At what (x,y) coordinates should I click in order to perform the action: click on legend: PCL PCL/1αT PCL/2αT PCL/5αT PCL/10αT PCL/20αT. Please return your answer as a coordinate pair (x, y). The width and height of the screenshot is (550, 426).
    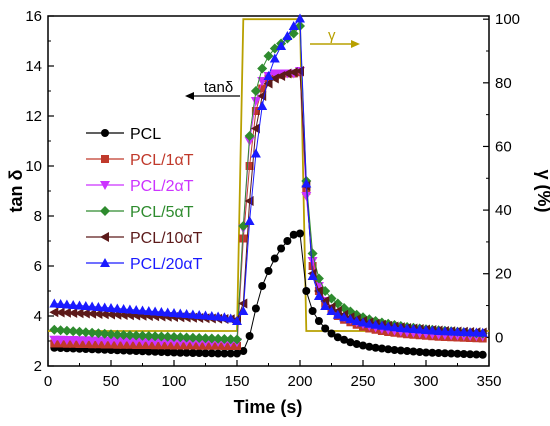
    Looking at the image, I should click on (144, 199).